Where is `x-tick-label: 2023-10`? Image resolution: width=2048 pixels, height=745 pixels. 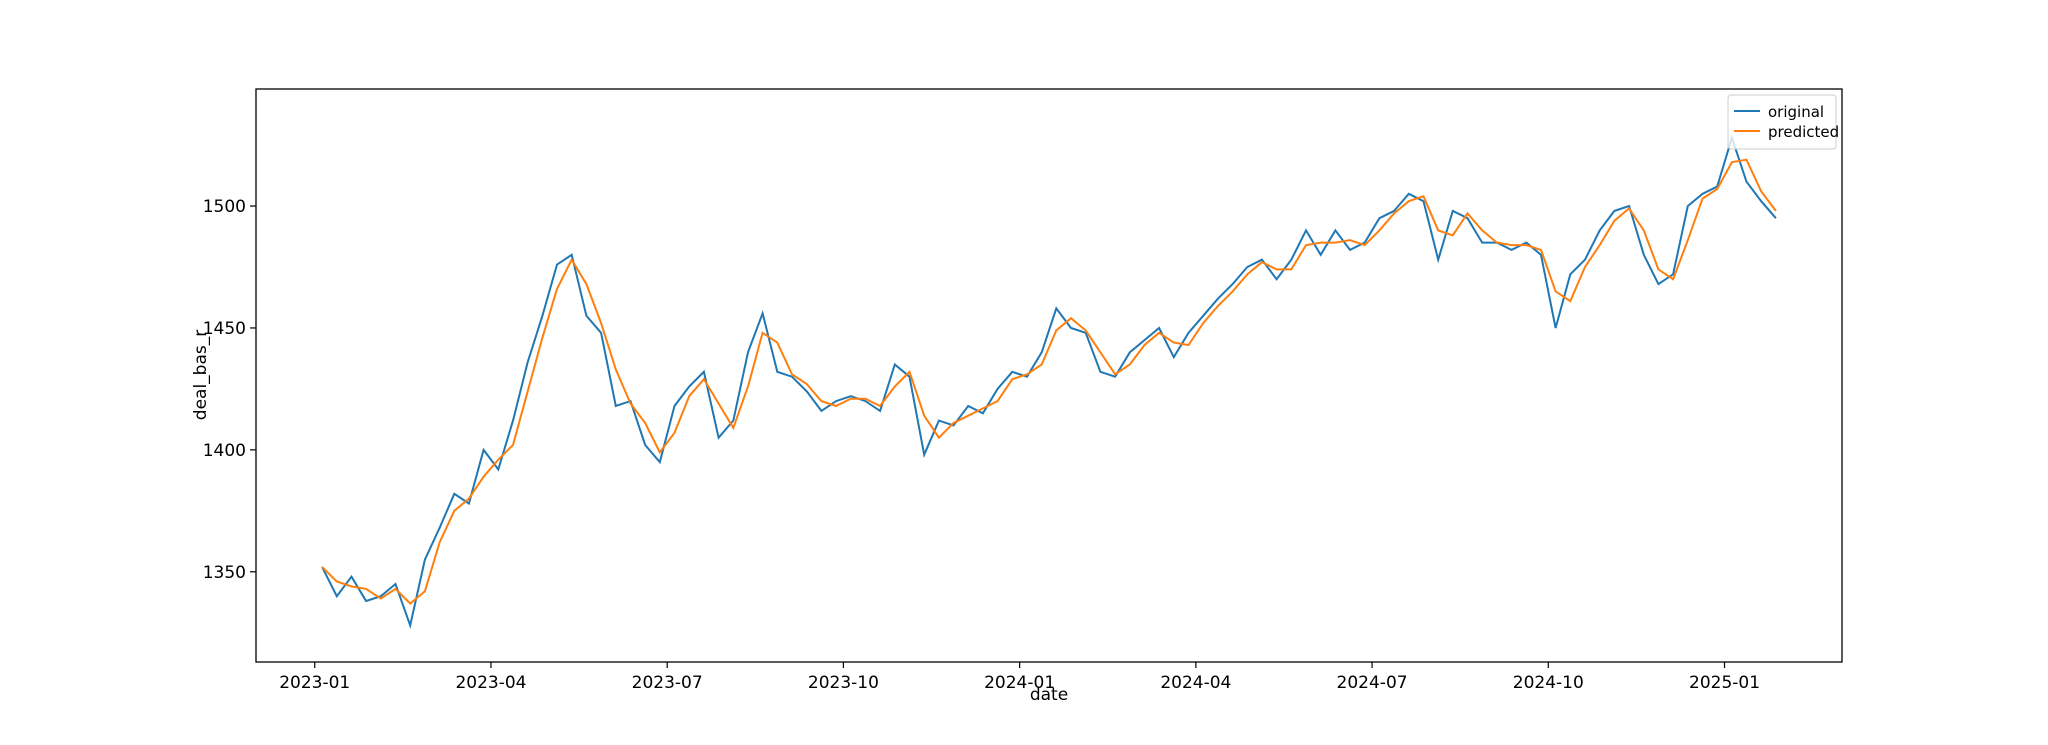
x-tick-label: 2023-10 is located at coordinates (843, 683).